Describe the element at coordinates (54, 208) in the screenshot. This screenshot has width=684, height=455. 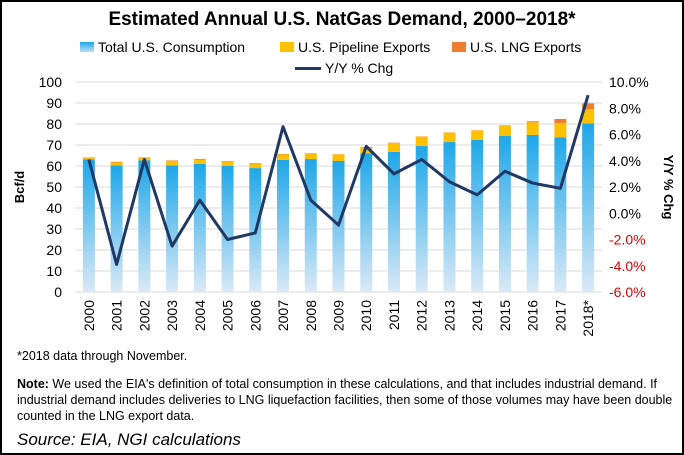
I see `y-tick-label: 40` at that location.